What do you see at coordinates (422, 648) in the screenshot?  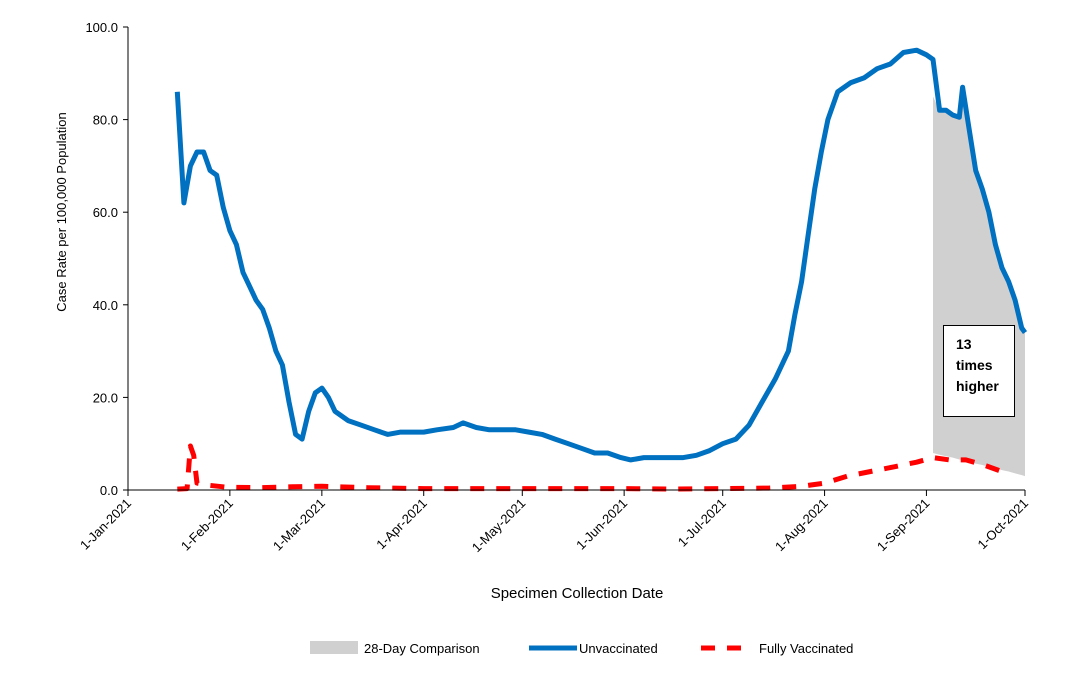 I see `legend-label: 28-Day Comparison` at bounding box center [422, 648].